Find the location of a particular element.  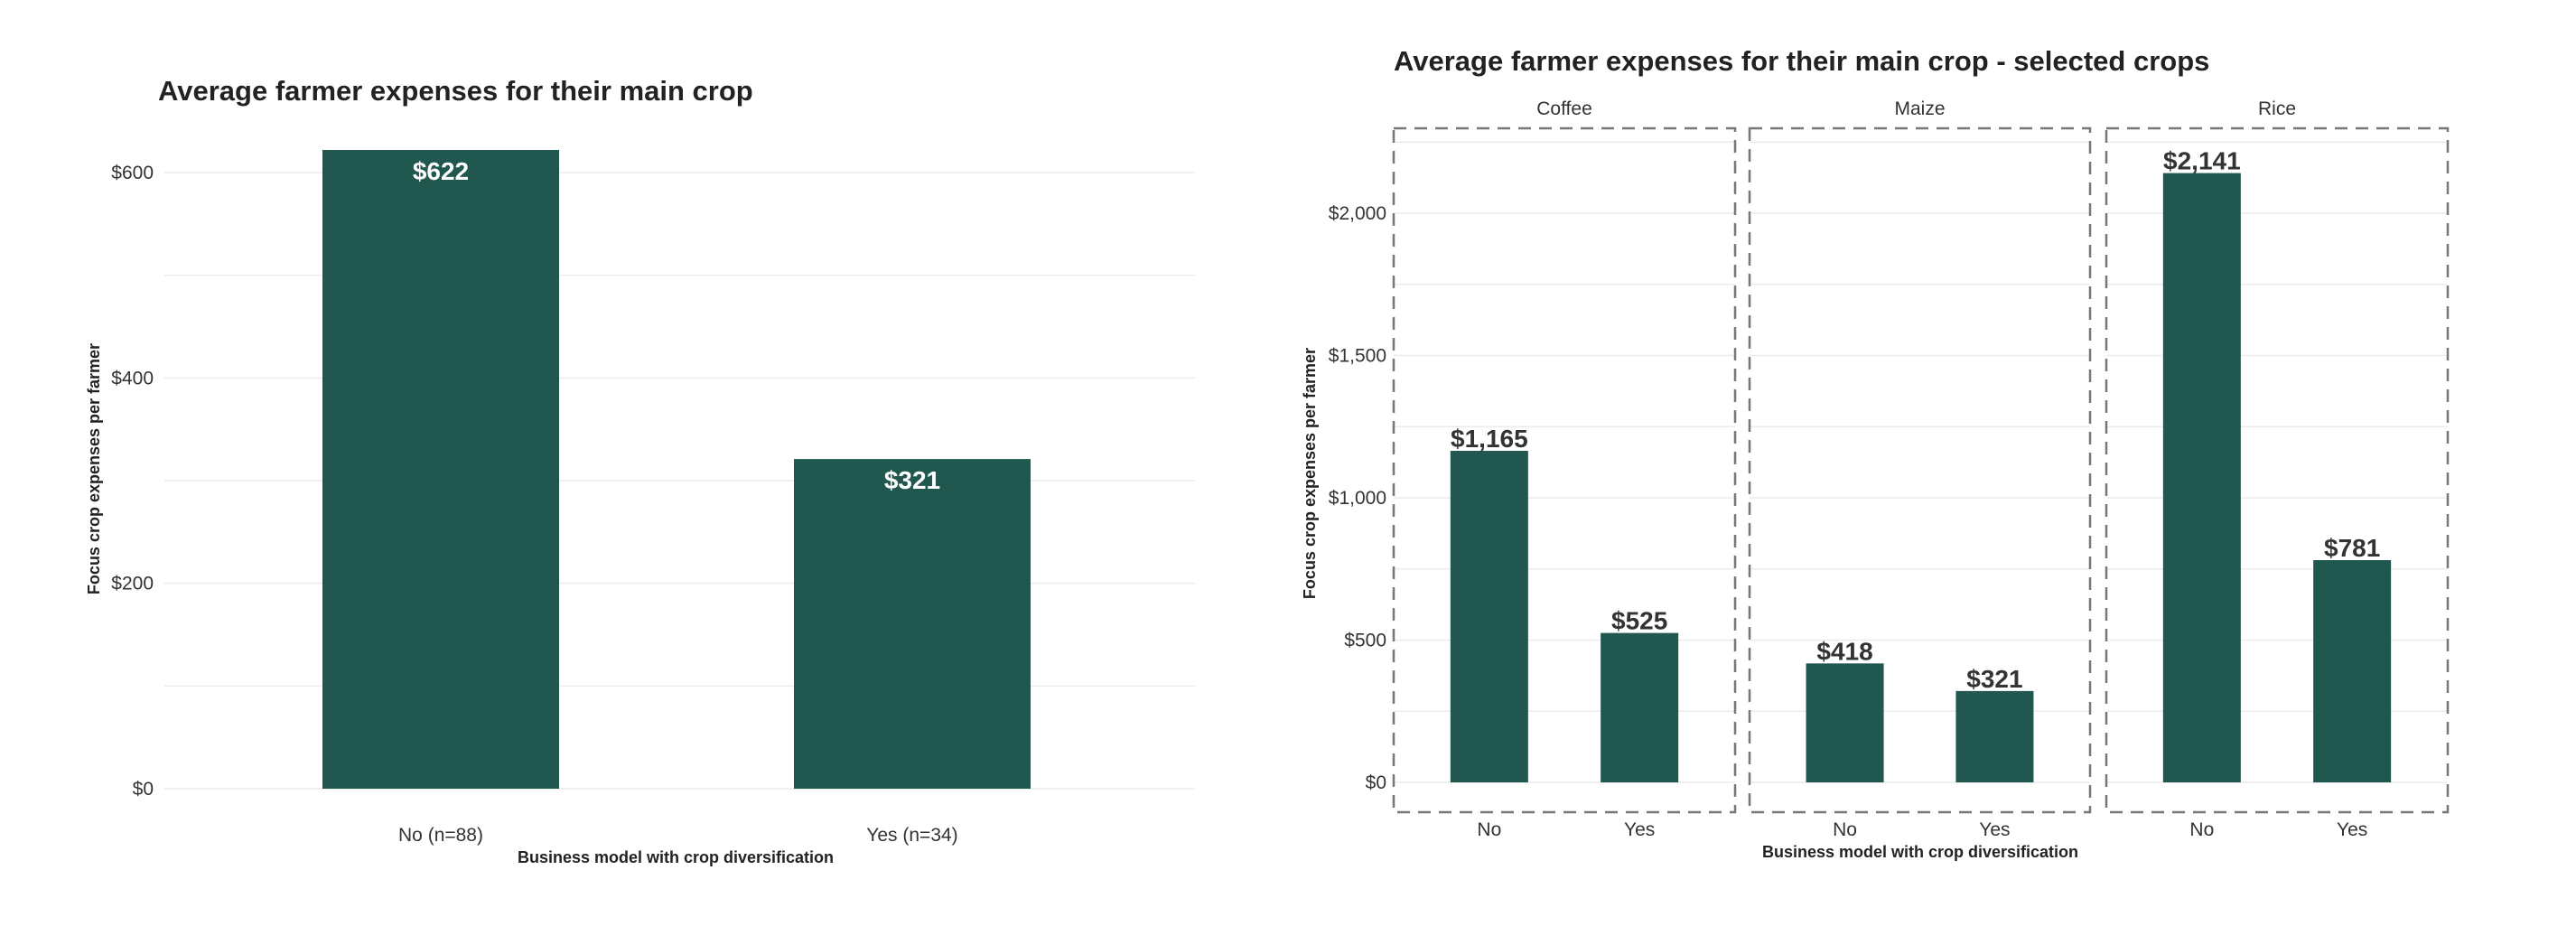

y-tick-label: $200 is located at coordinates (132, 584).